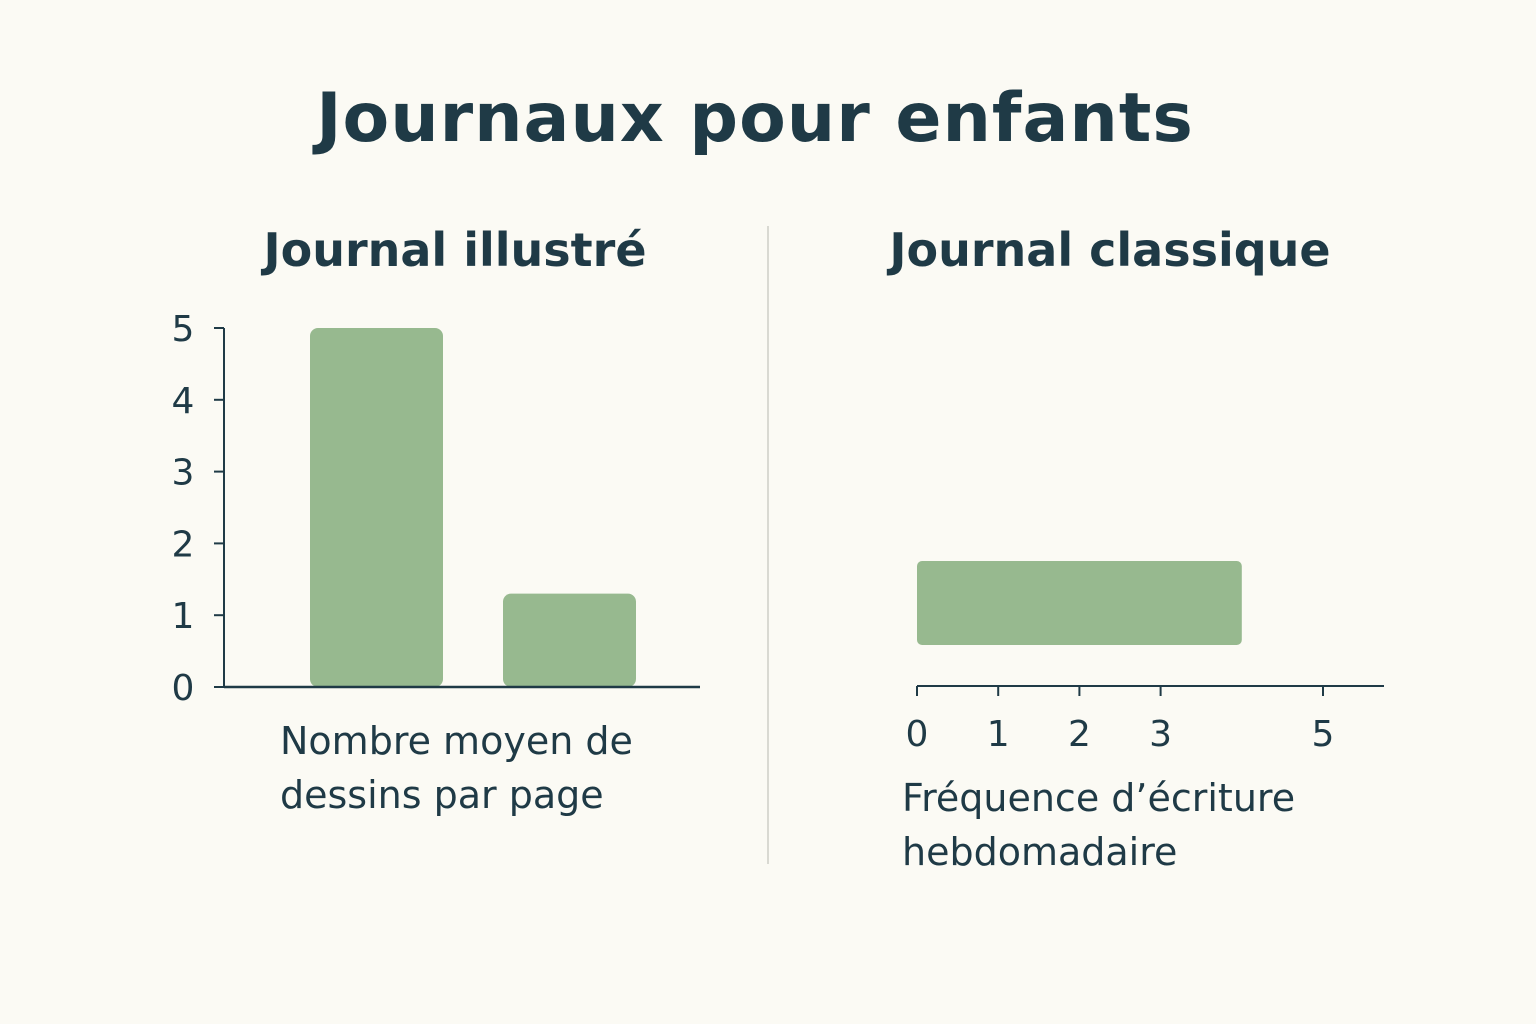  What do you see at coordinates (1099, 798) in the screenshot?
I see `right-x-axis-title-line-1: Fréquence d’écriture` at bounding box center [1099, 798].